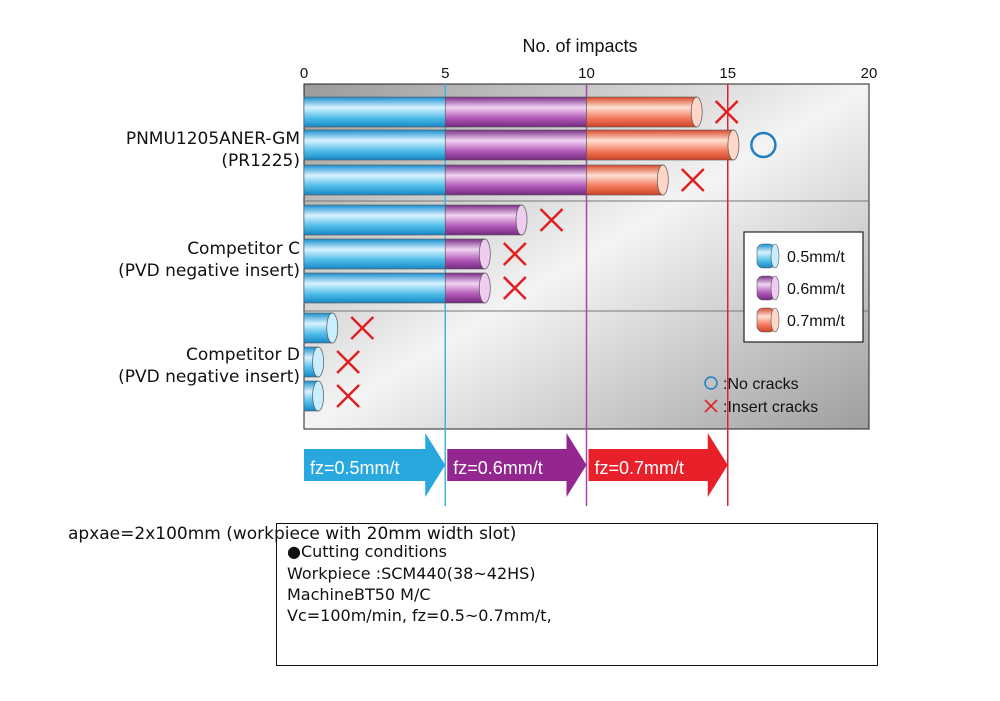  Describe the element at coordinates (242, 355) in the screenshot. I see `group-label-line: Competitor D` at that location.